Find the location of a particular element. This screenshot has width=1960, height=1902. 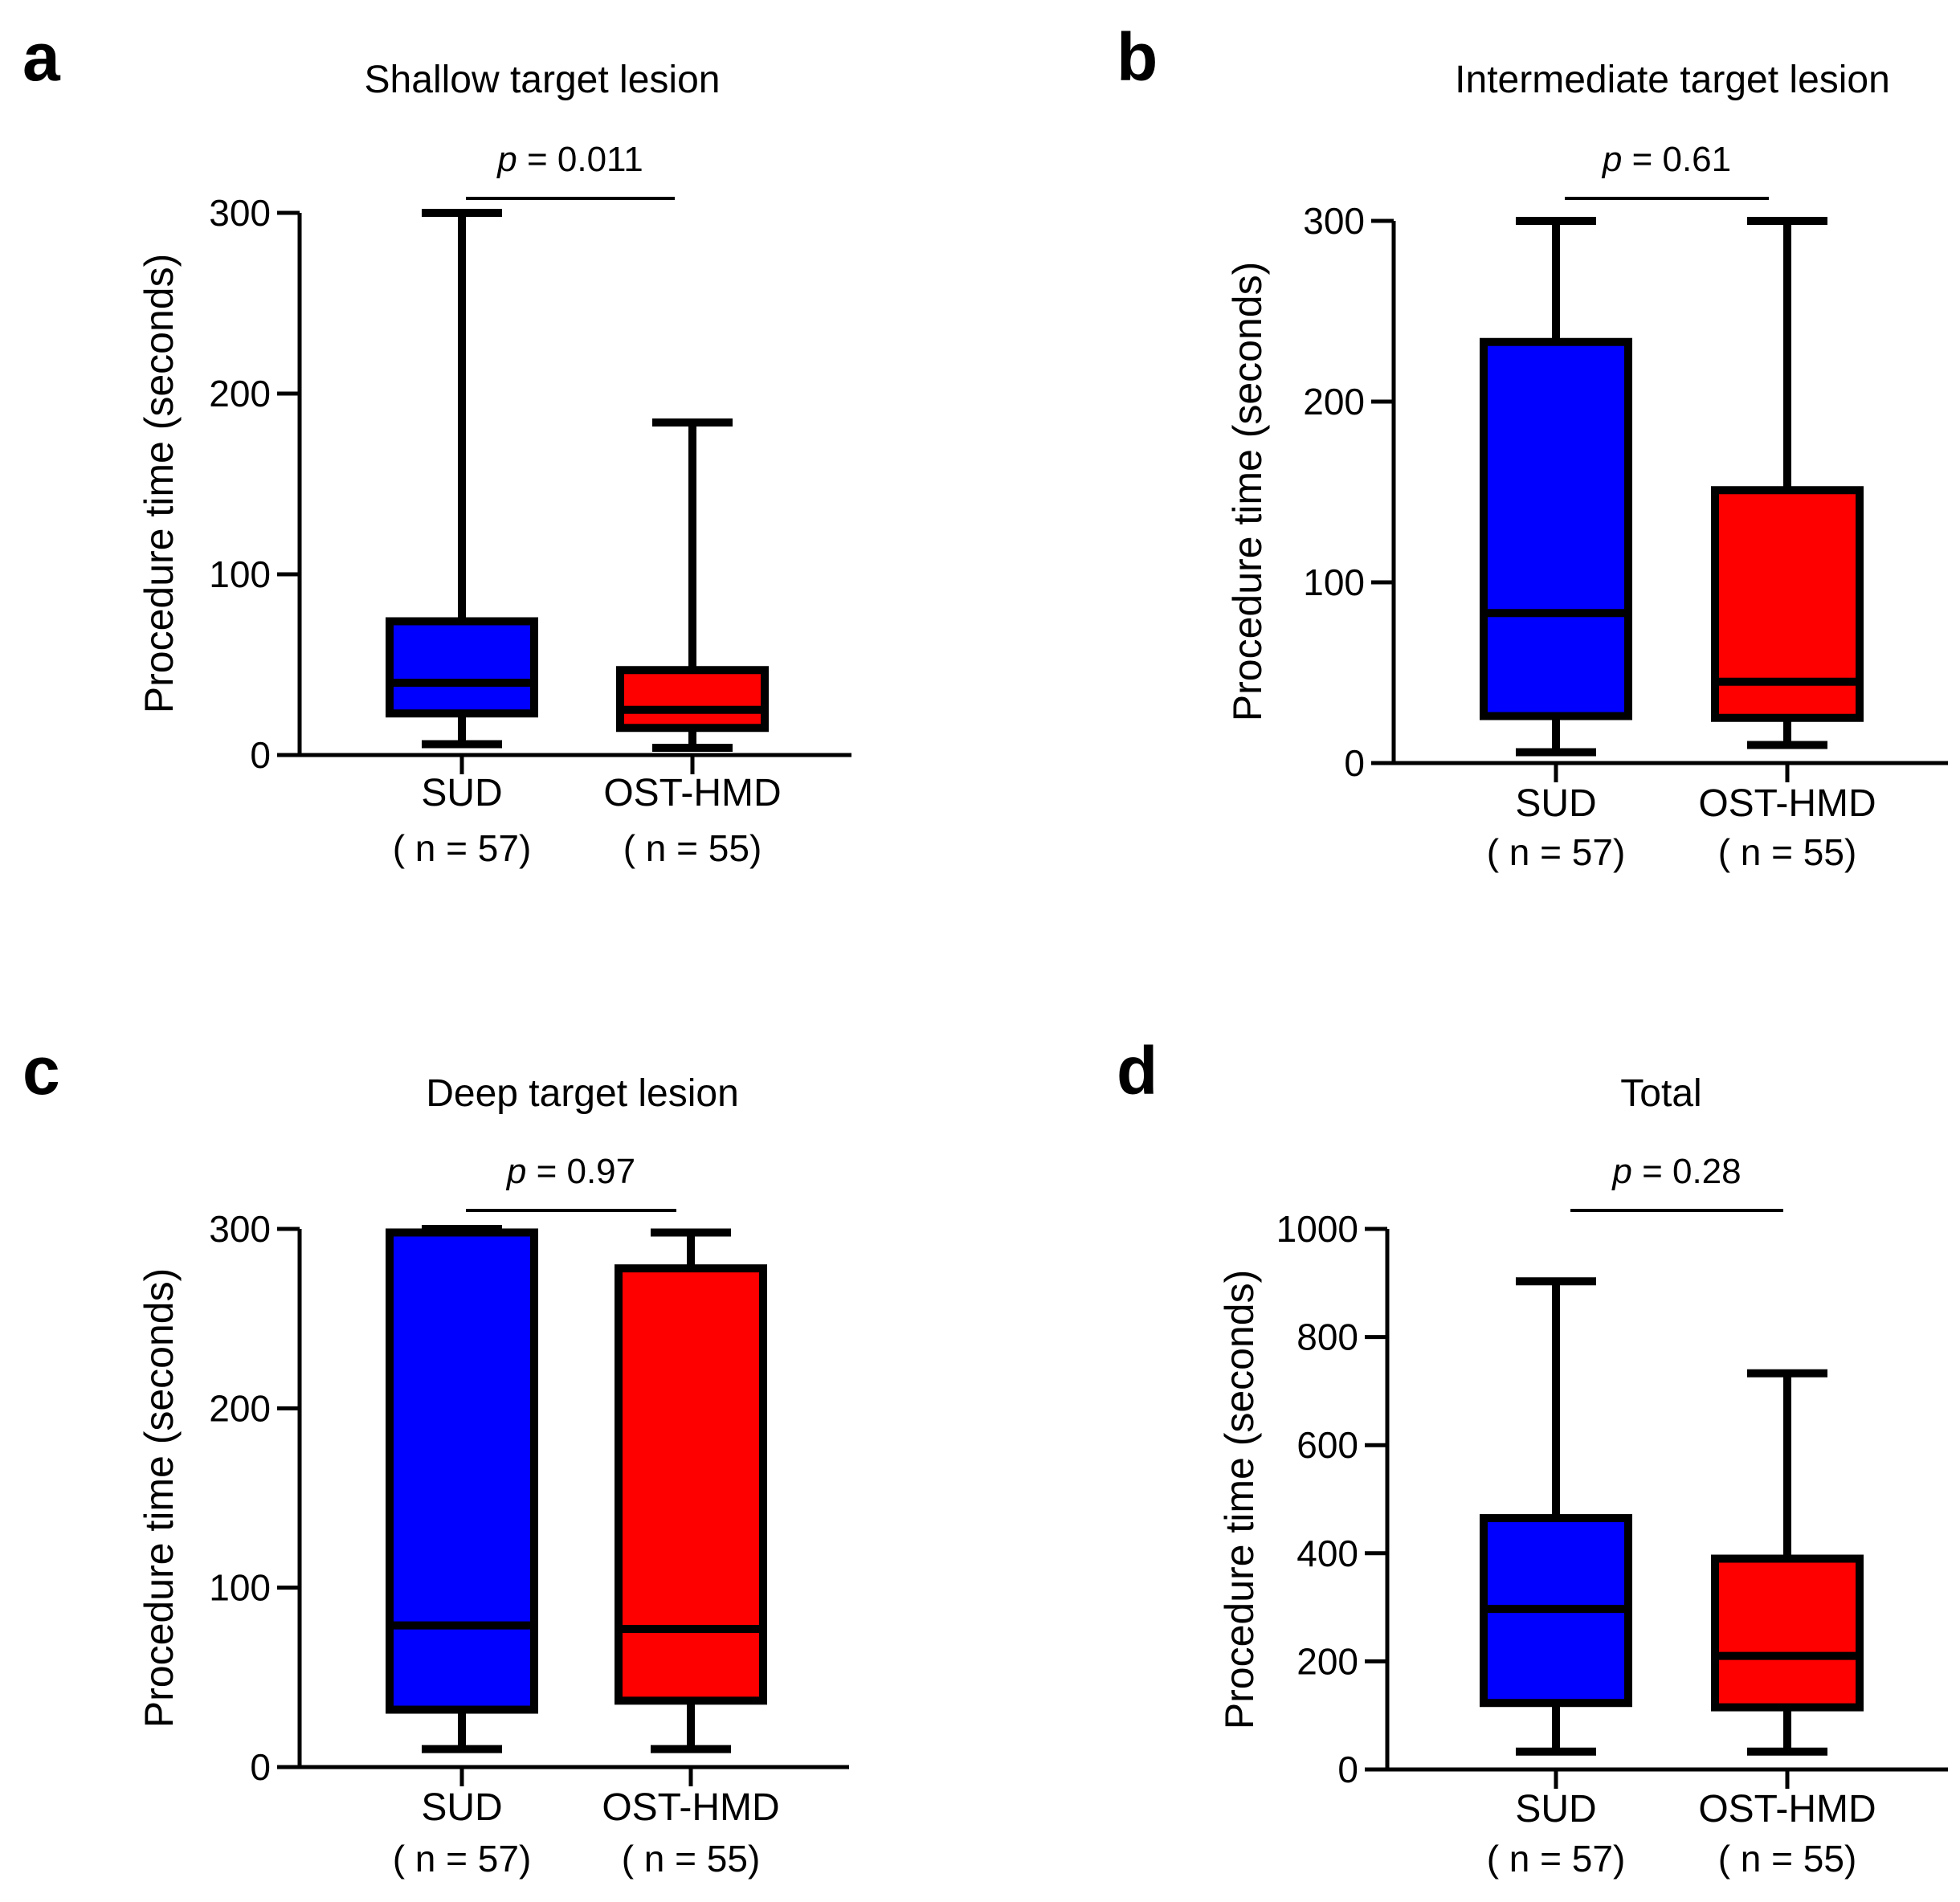

y-tick-label: 1000 is located at coordinates (1317, 1229).